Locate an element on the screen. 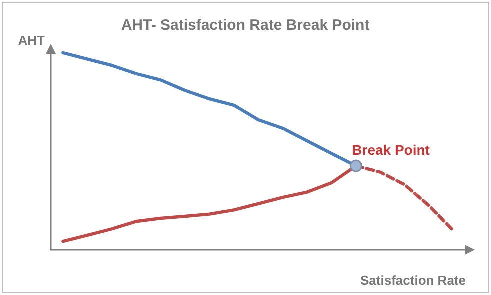 Image resolution: width=491 pixels, height=295 pixels. x-axis-title: Satisfaction Rate is located at coordinates (413, 280).